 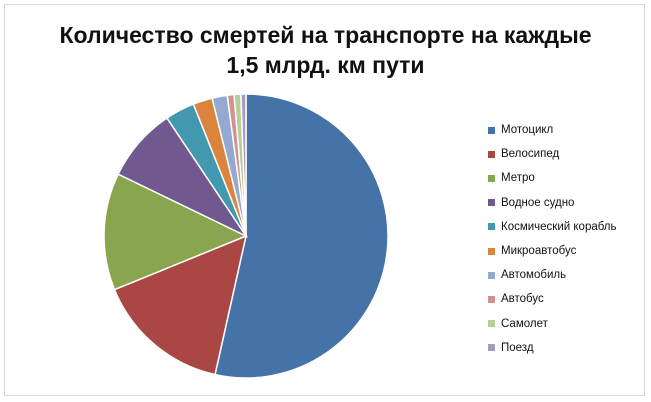 What do you see at coordinates (568, 324) in the screenshot?
I see `legend-item-9: Самолет` at bounding box center [568, 324].